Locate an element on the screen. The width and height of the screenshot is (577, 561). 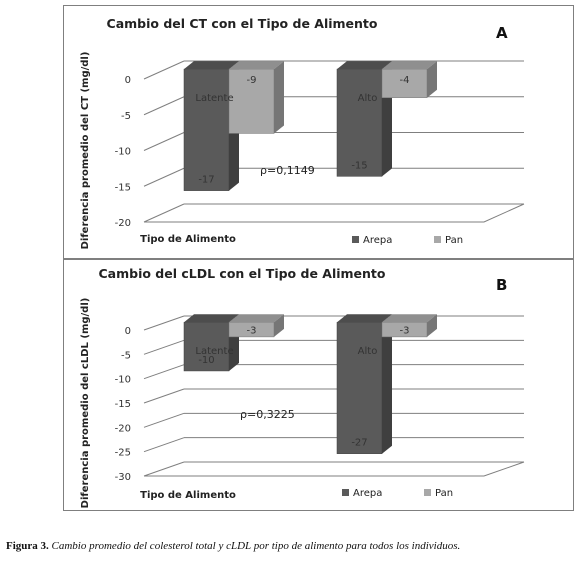
p-value-annotation-a: ρ=0,1149 is located at coordinates (287, 170).